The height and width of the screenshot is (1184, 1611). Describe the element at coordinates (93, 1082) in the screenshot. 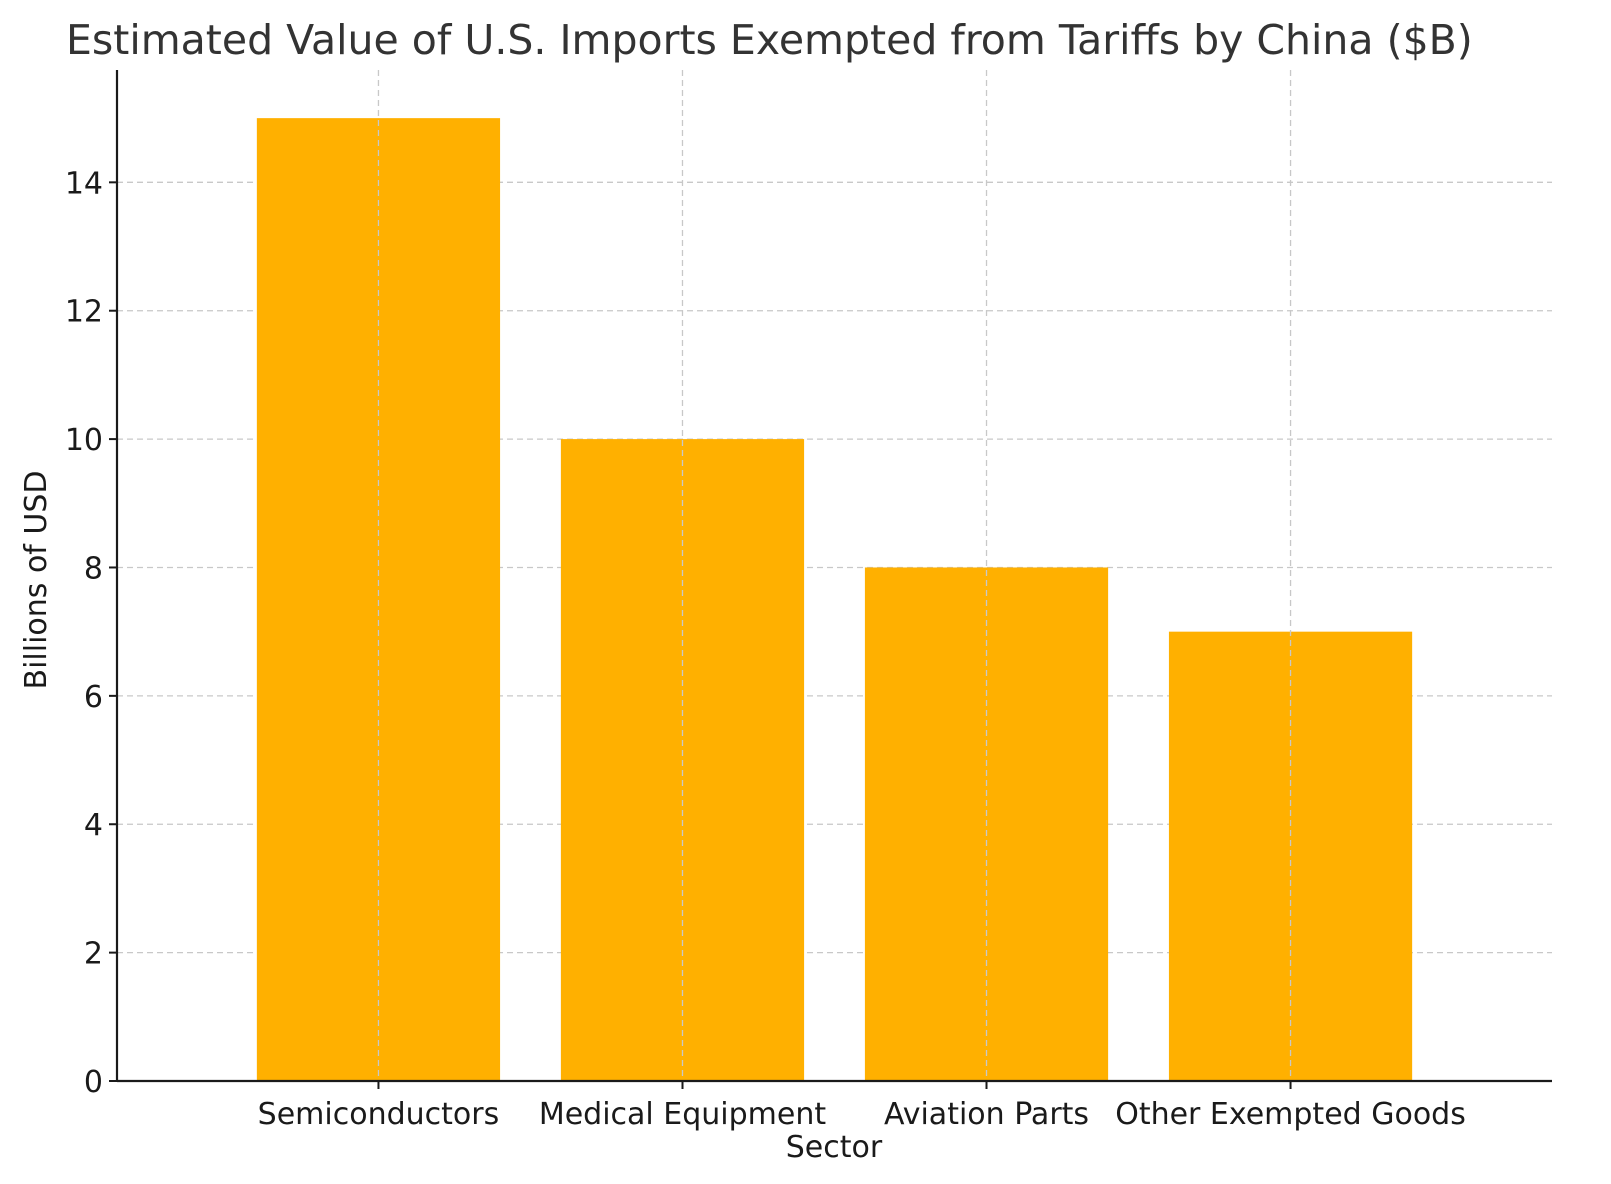

I see `y-tick-label: 0` at that location.